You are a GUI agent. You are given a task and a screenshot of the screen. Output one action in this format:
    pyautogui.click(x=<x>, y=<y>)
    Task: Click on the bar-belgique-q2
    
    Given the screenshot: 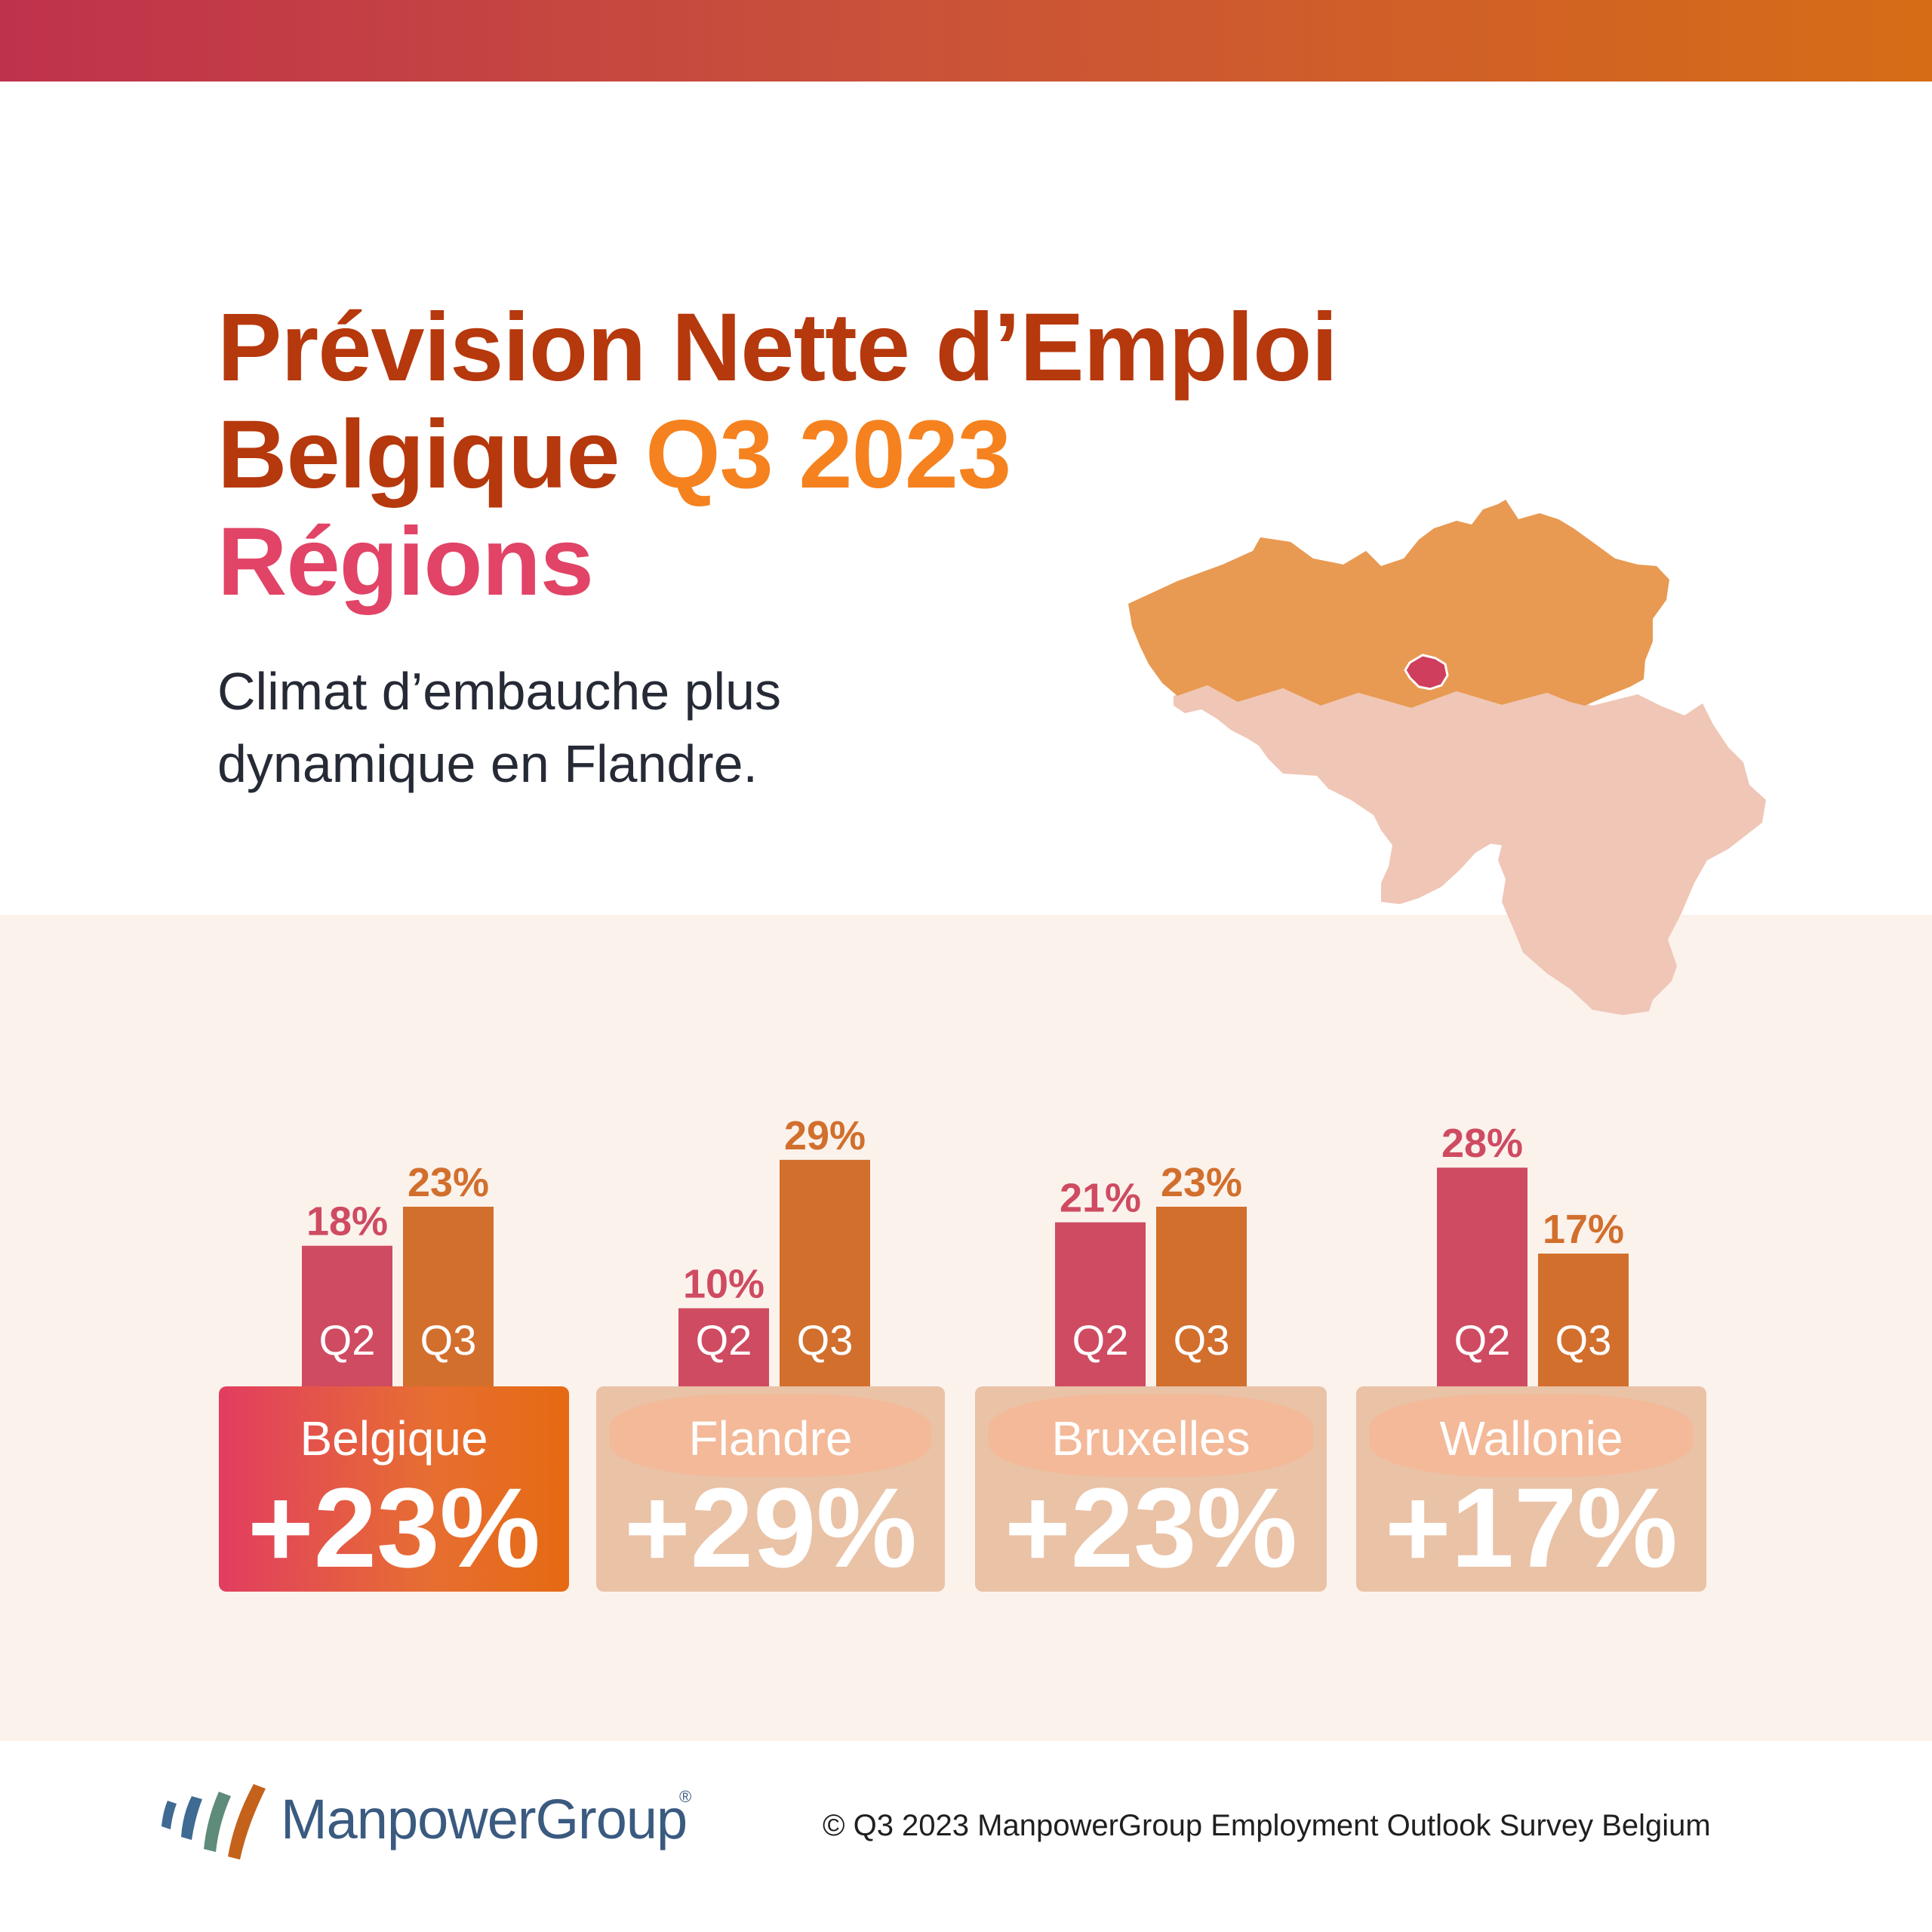 What is the action you would take?
    pyautogui.click(x=347, y=1315)
    